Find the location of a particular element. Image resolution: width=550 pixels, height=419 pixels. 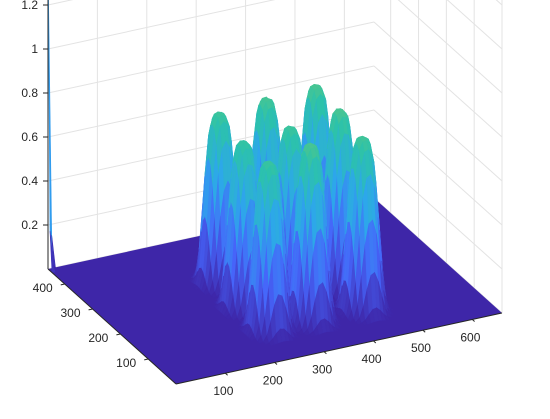

z-tick-label: 0.2 is located at coordinates (29, 225).